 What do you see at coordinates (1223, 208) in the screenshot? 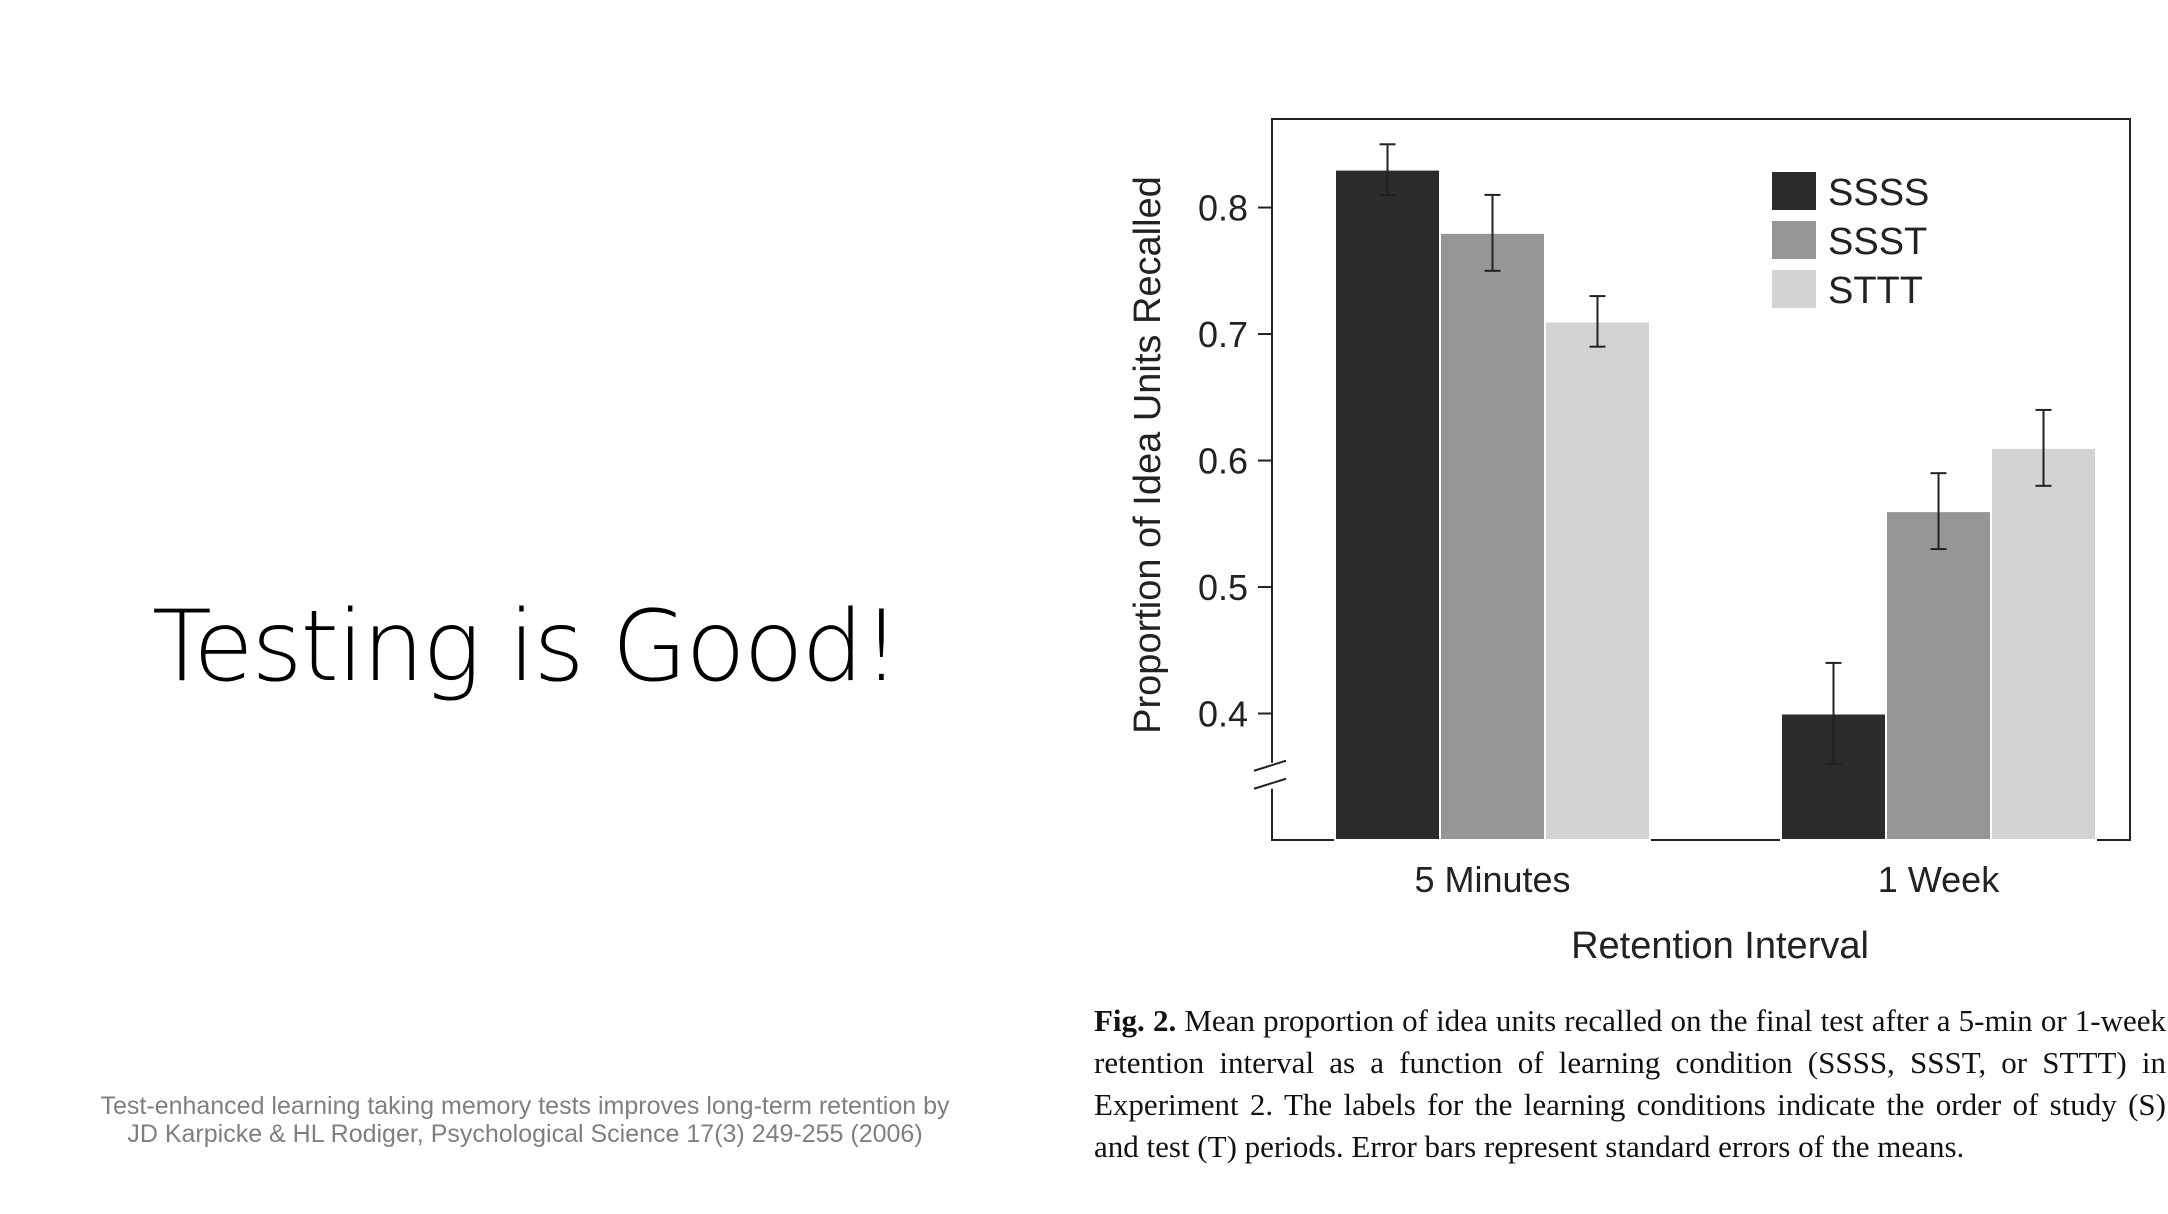
I see `y-tick-label: 0.8` at bounding box center [1223, 208].